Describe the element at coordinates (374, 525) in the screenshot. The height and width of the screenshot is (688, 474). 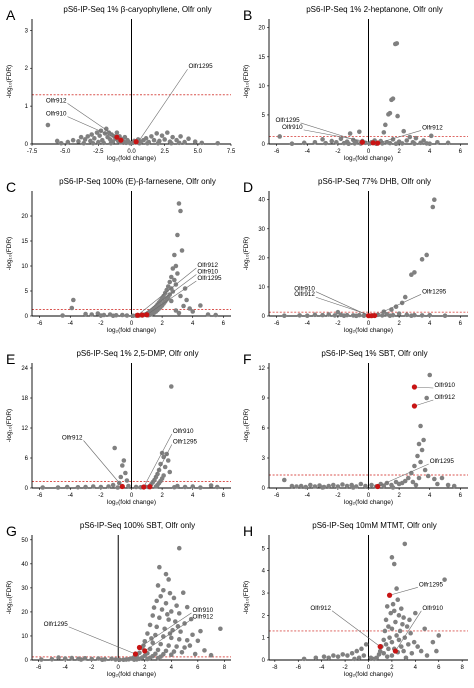
I see `panel-title: pS6-IP-Seq 10mM MTMT, Olfr only` at that location.